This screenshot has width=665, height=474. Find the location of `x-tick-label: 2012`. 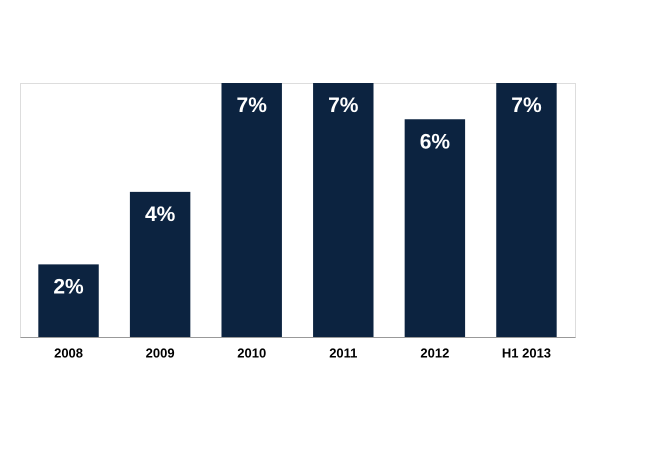

x-tick-label: 2012 is located at coordinates (435, 353).